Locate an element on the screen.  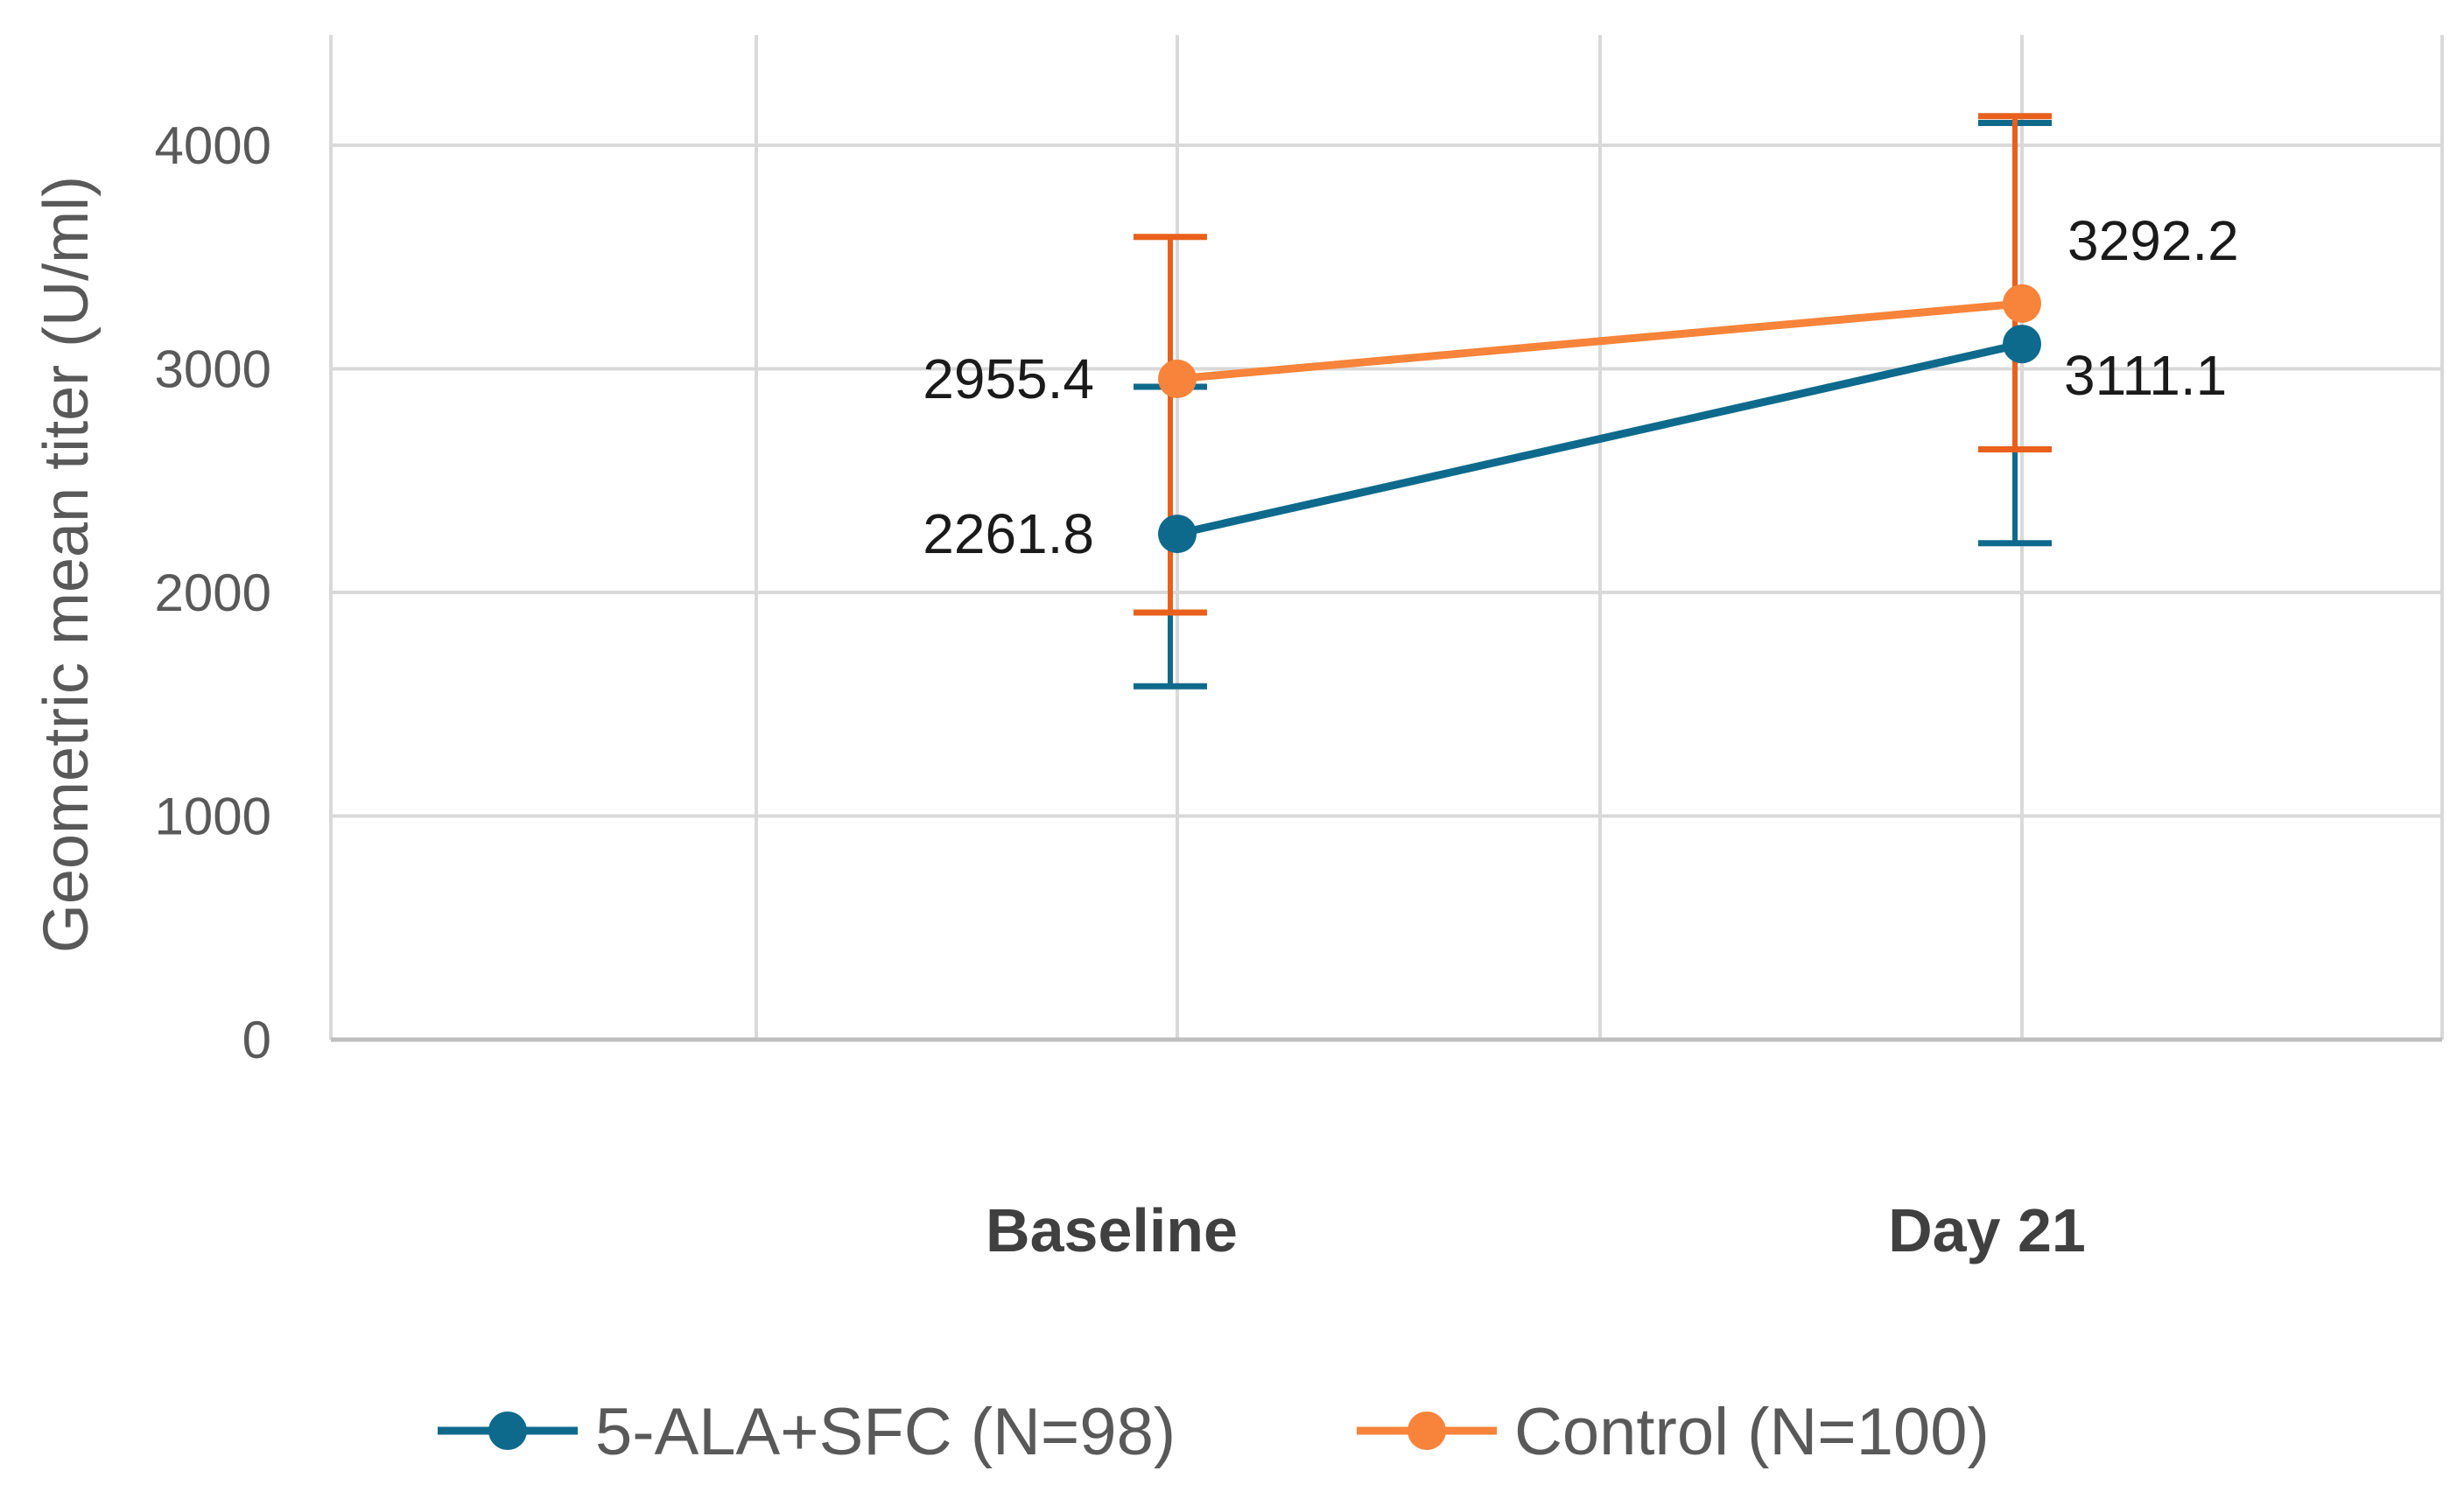
data-label: 2955.4 is located at coordinates (1008, 378).